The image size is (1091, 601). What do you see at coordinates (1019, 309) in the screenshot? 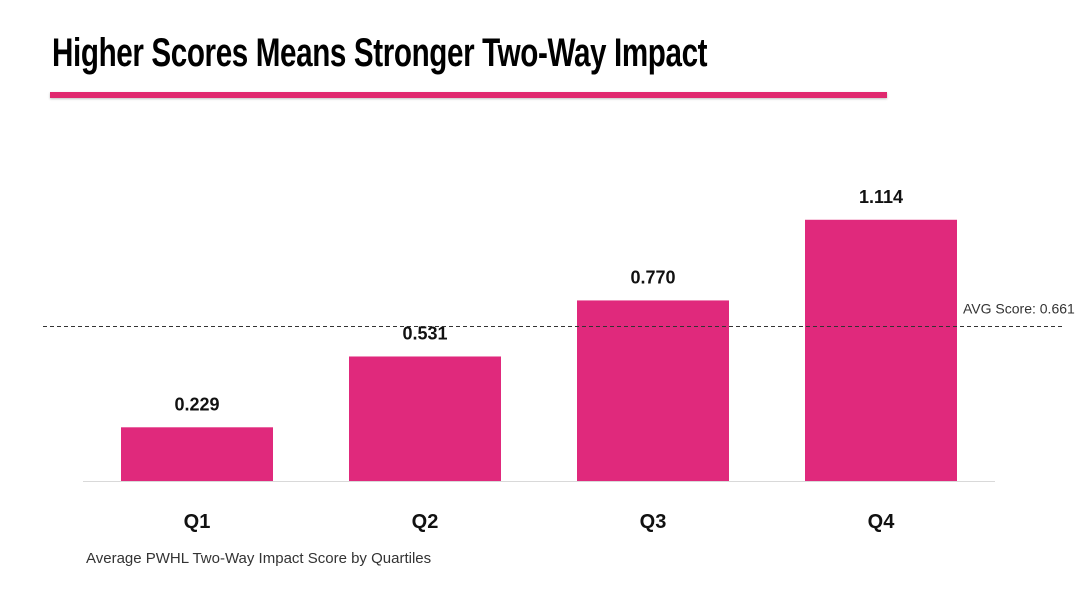
I see `avg-reference-label: AVG Score: 0.661` at bounding box center [1019, 309].